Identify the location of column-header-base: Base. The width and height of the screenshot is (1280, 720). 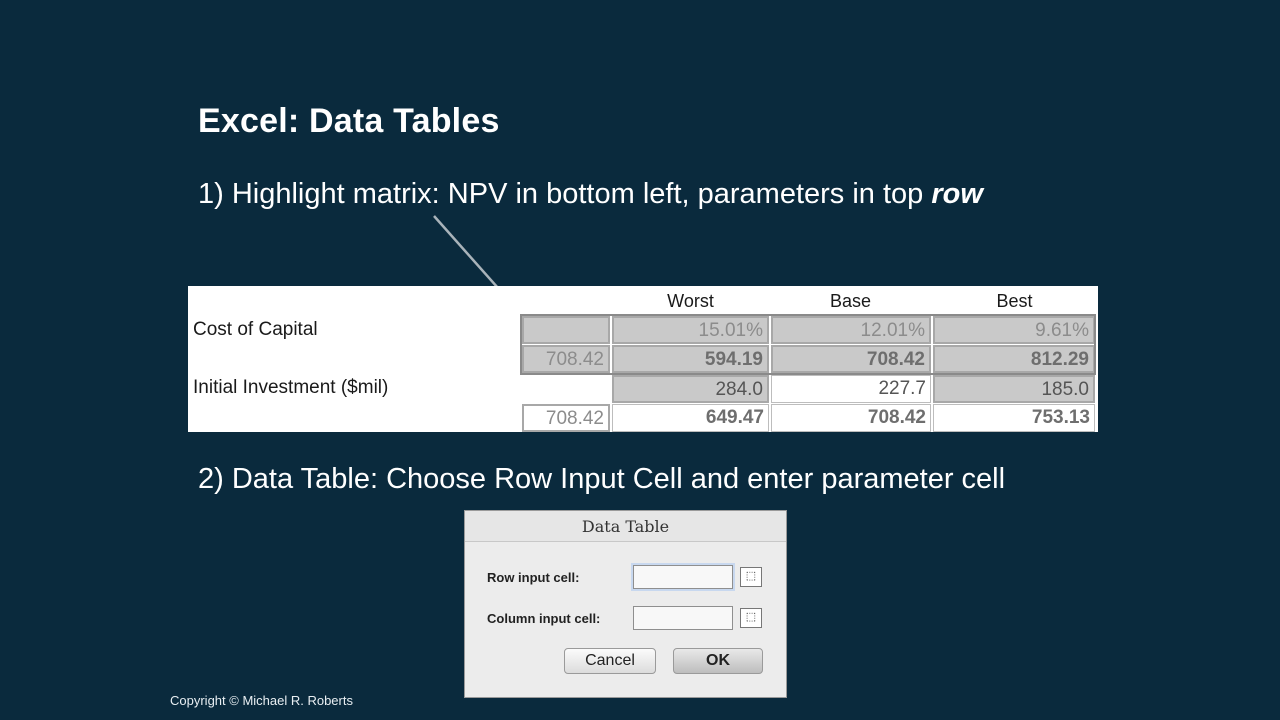
(850, 301).